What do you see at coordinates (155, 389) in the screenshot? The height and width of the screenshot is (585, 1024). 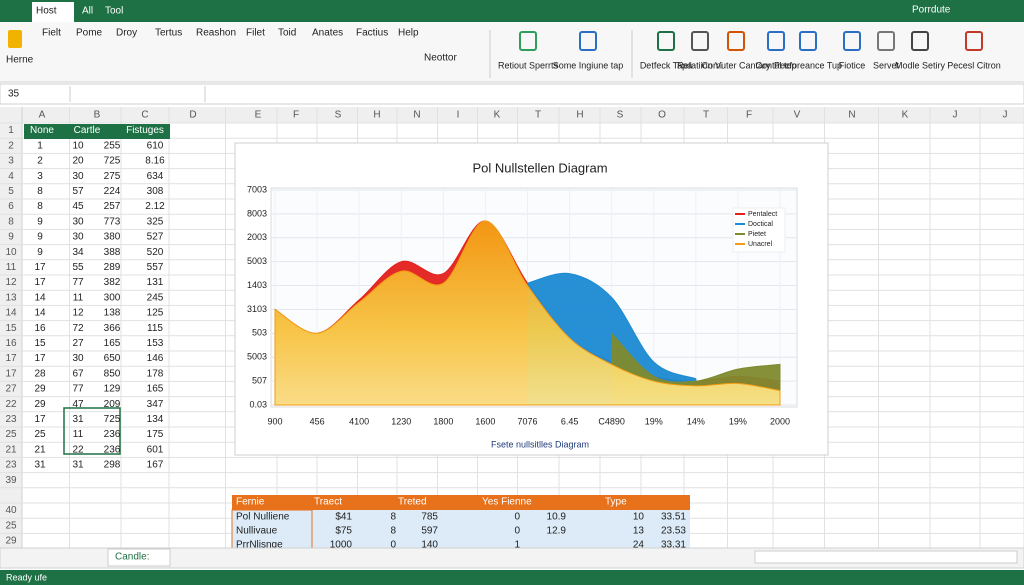 I see `table-cell: 165` at bounding box center [155, 389].